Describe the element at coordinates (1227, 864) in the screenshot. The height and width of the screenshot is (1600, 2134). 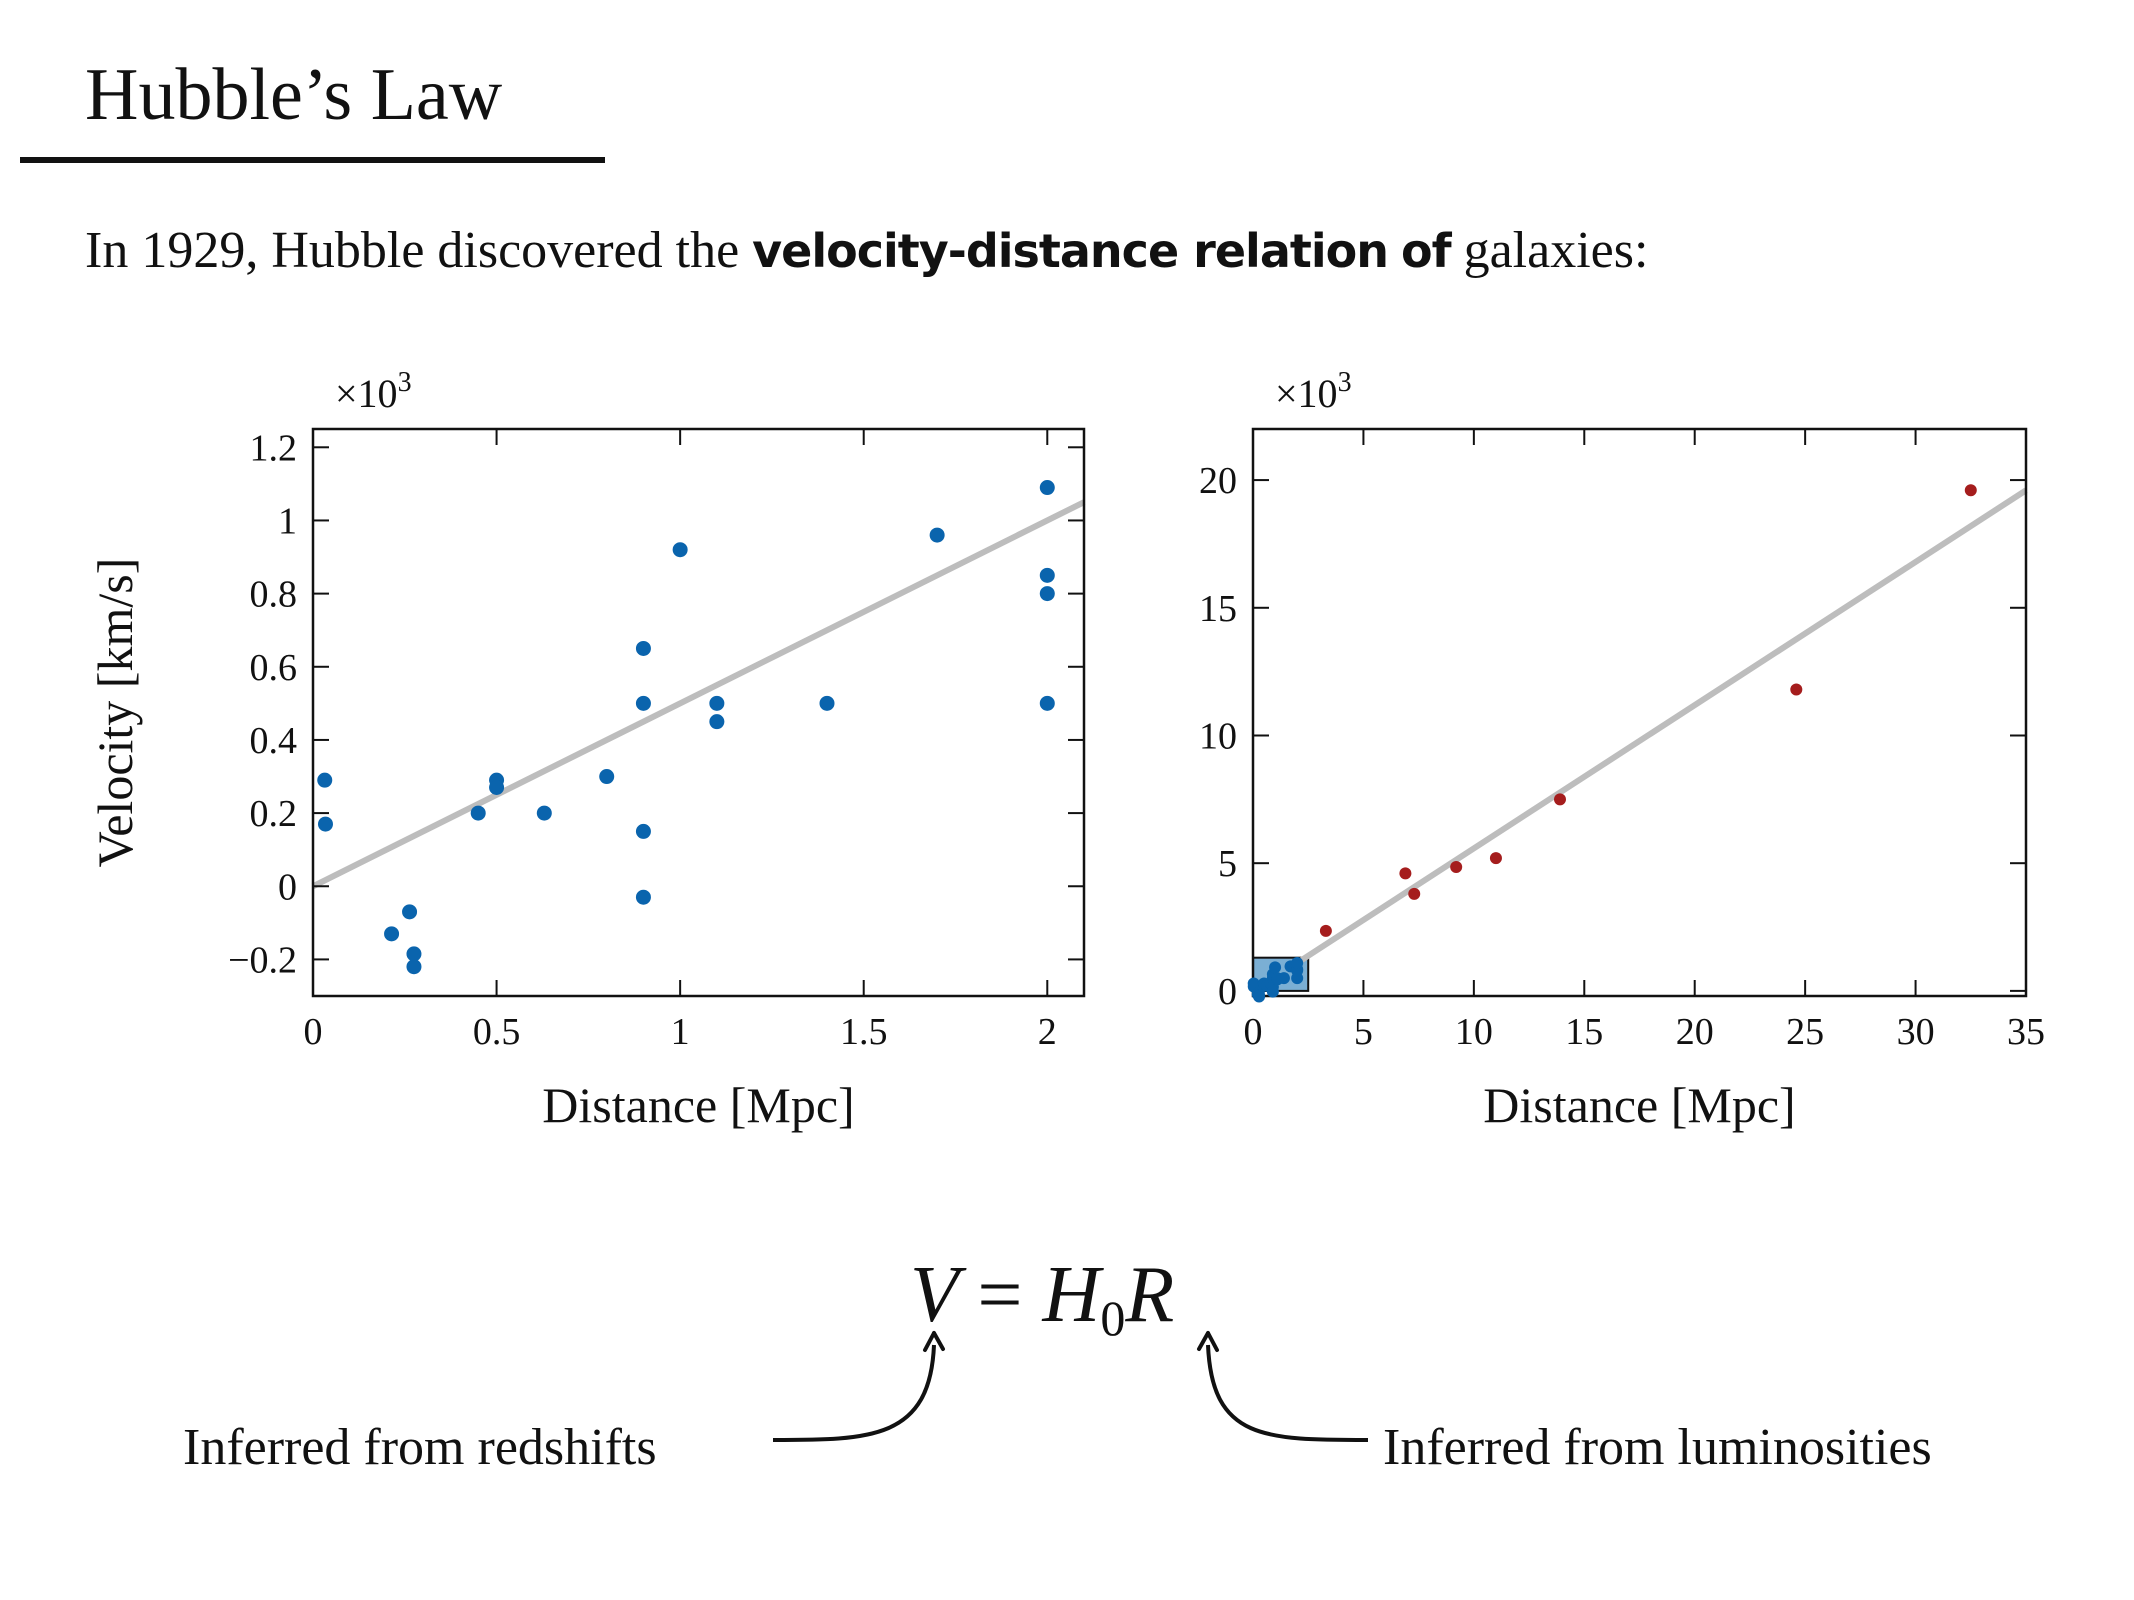
I see `y-tick-label: 5` at that location.